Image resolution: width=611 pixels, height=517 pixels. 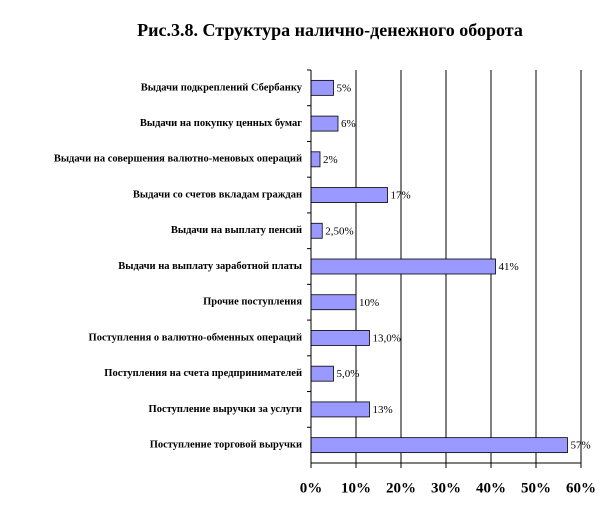 What do you see at coordinates (217, 194) in the screenshot?
I see `y-tick-label: Выдачи со счетов вкладам граждан` at bounding box center [217, 194].